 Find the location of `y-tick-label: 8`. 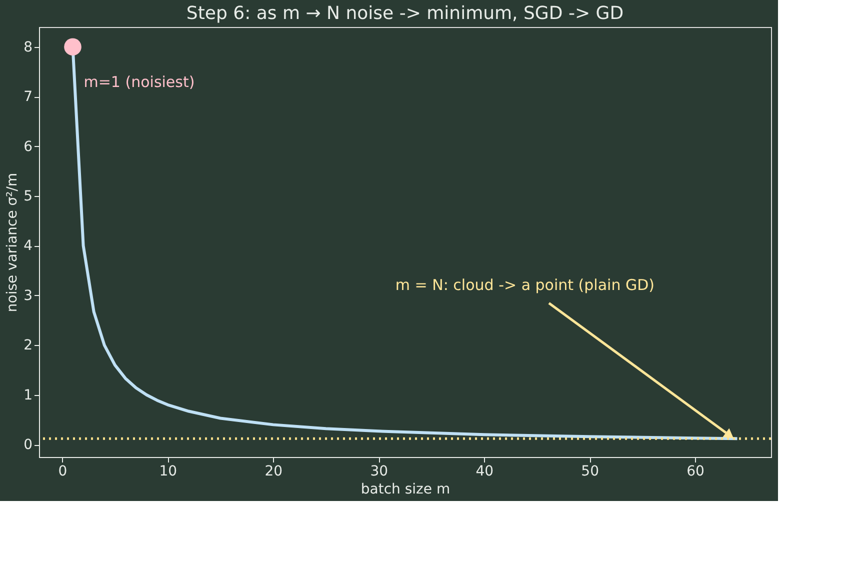

y-tick-label: 8 is located at coordinates (28, 47).